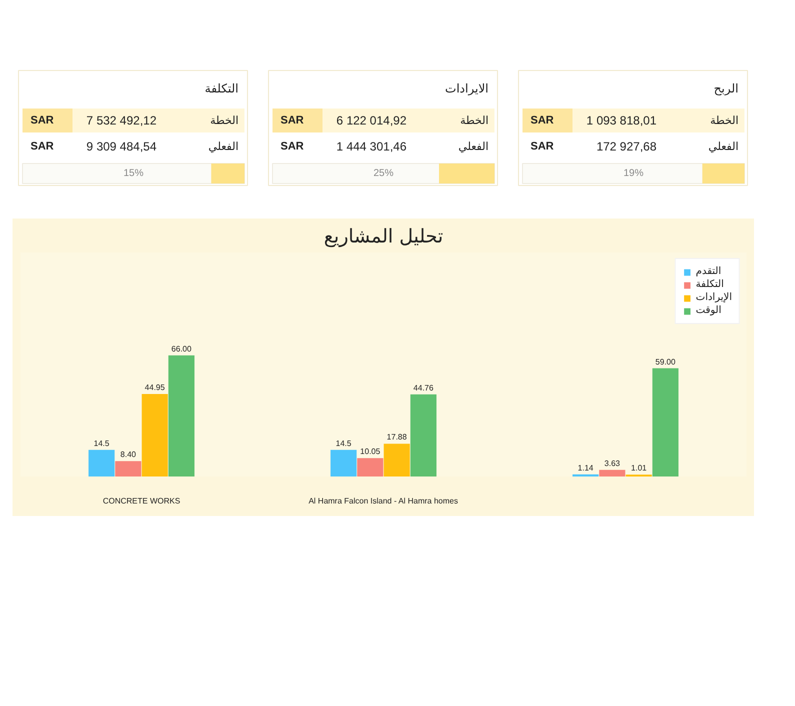  Describe the element at coordinates (128, 455) in the screenshot. I see `data-label: 8.40` at that location.